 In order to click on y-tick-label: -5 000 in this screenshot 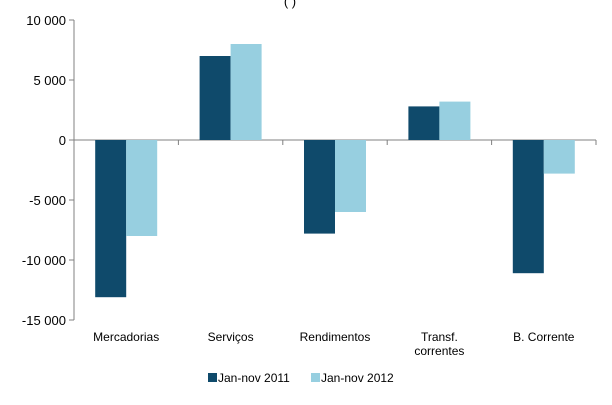, I will do `click(47, 200)`.